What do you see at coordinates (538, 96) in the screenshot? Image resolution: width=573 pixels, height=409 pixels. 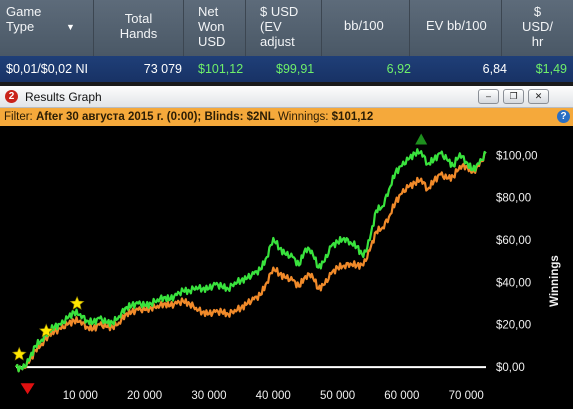 I see `close-button: ✕` at bounding box center [538, 96].